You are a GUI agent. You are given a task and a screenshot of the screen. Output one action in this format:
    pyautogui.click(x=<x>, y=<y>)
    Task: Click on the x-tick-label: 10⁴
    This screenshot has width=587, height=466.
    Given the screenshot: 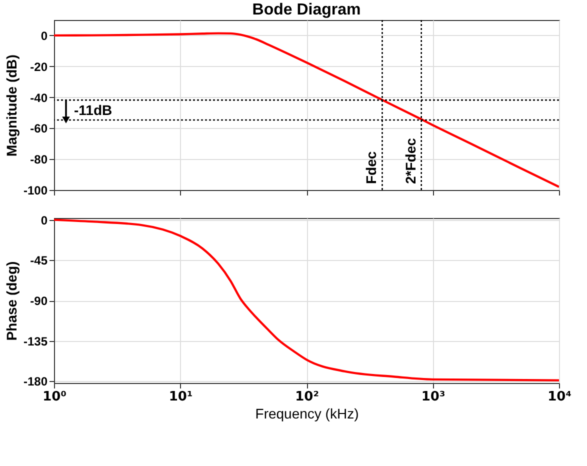 What is the action you would take?
    pyautogui.click(x=560, y=397)
    